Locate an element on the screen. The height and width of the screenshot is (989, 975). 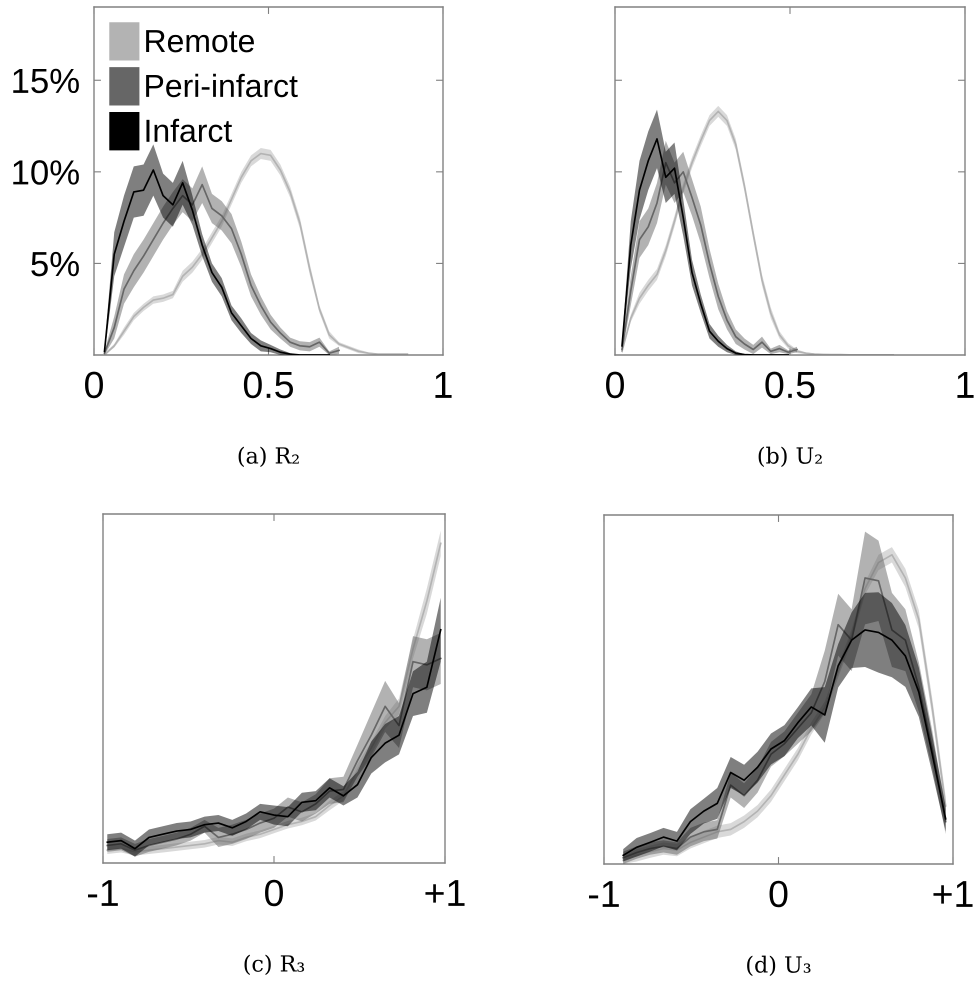
x-axis-title: (d) U₃ is located at coordinates (779, 966).